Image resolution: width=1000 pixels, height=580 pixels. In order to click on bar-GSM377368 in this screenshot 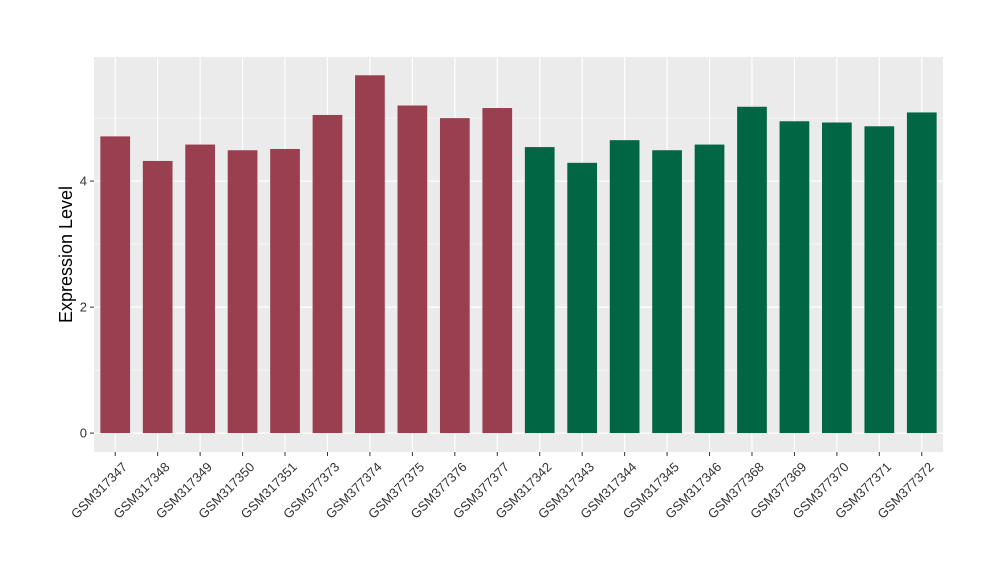, I will do `click(752, 270)`.